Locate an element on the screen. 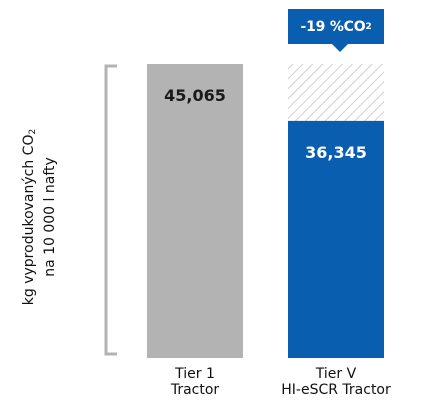 This screenshot has height=411, width=439. reduction-badge-sub: 2 is located at coordinates (368, 27).